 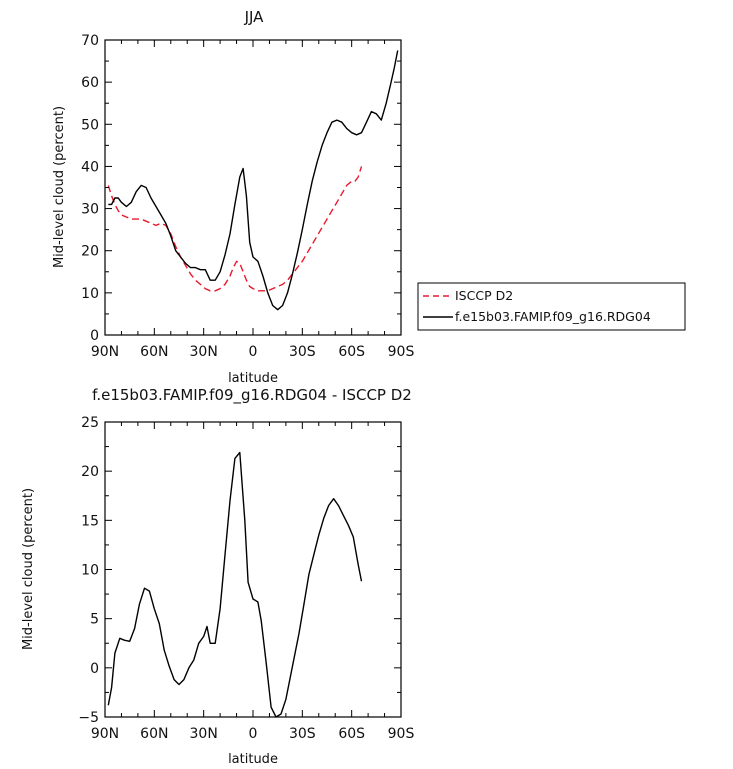 What do you see at coordinates (253, 378) in the screenshot?
I see `chart-top-x-label: latitude` at bounding box center [253, 378].